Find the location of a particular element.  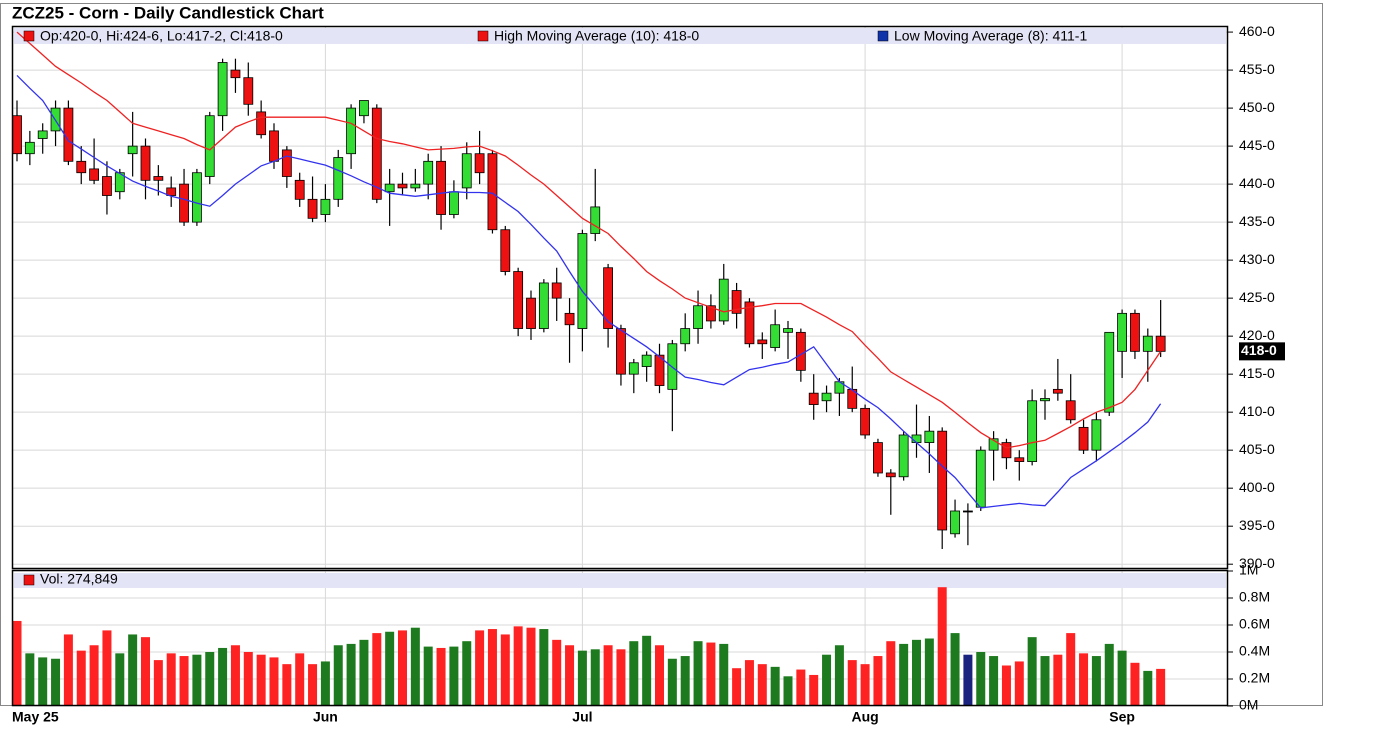

y-tick-label: 0M is located at coordinates (1248, 705).